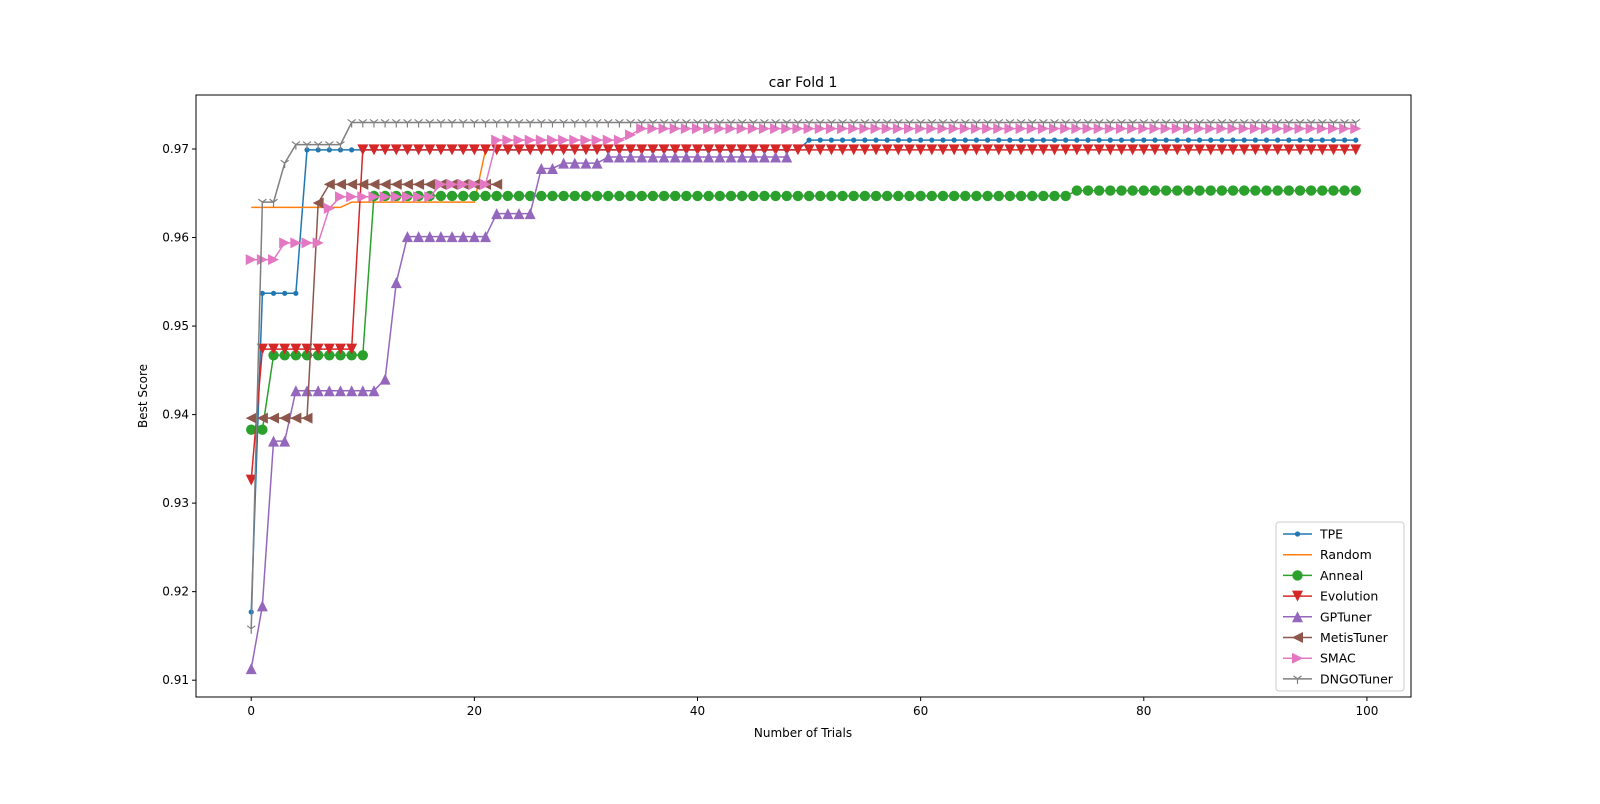 The width and height of the screenshot is (1600, 804). I want to click on chart-title: car Fold 1, so click(803, 83).